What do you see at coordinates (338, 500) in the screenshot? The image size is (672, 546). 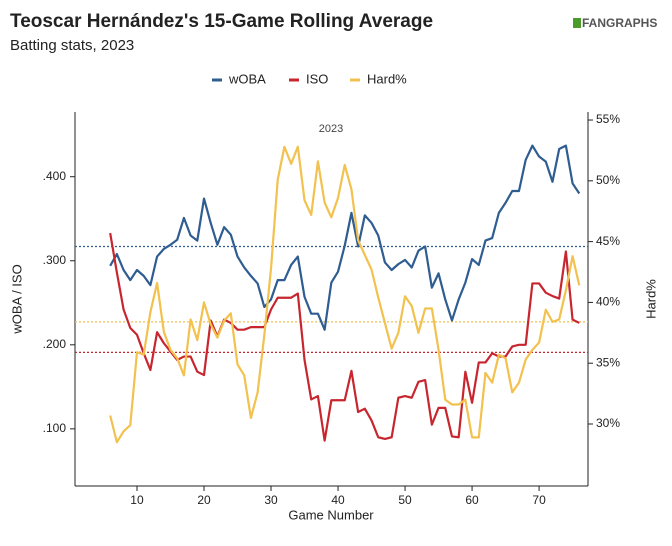 I see `x-tick-label: 40` at bounding box center [338, 500].